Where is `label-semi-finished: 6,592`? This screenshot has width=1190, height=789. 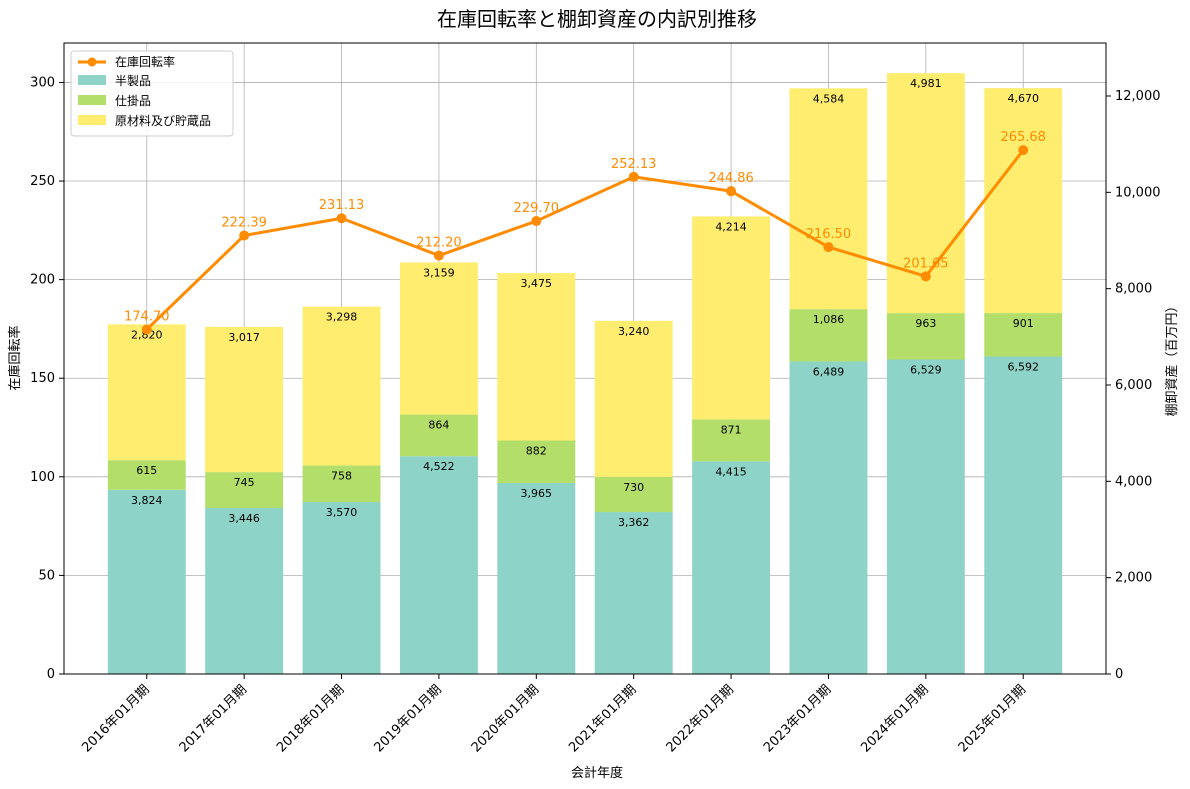 label-semi-finished: 6,592 is located at coordinates (1023, 366).